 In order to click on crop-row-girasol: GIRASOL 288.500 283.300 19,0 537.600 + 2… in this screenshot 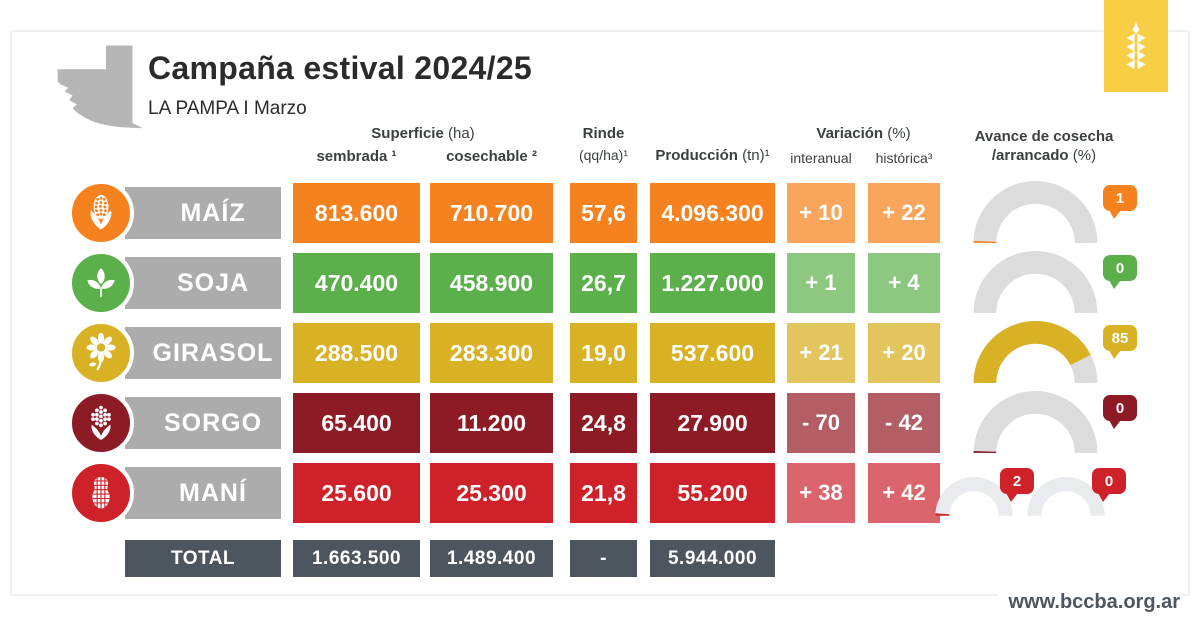, I will do `click(600, 353)`.